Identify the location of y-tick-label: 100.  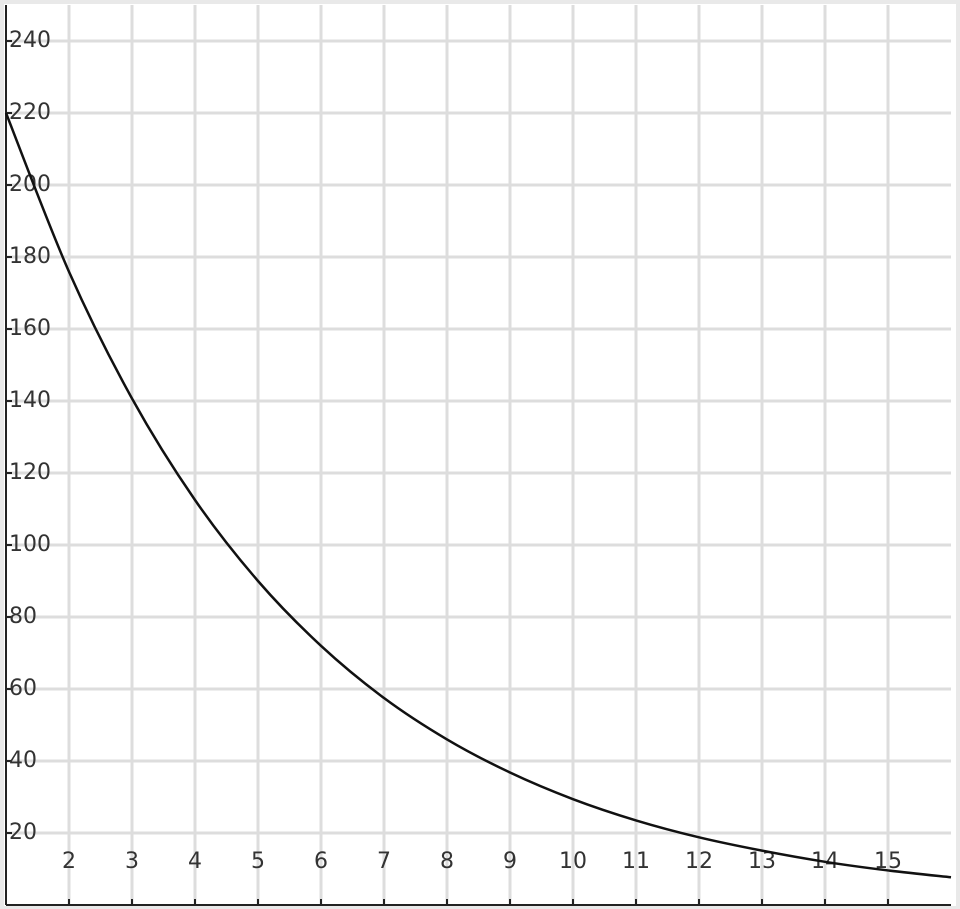
(30, 544).